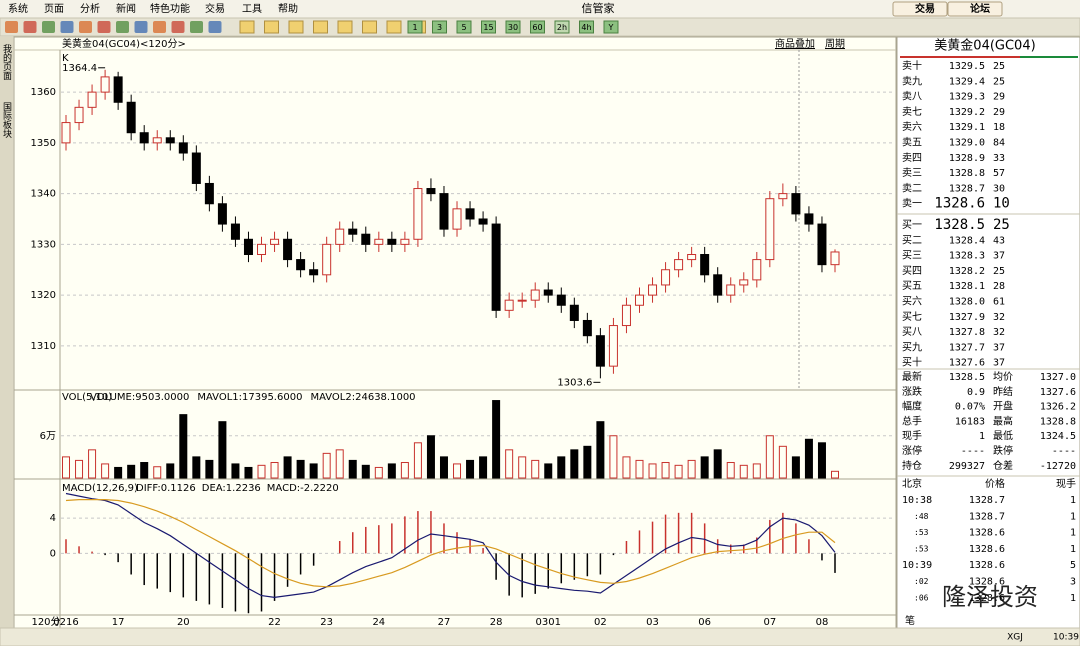  I want to click on menu-item: 特色功能, so click(170, 8).